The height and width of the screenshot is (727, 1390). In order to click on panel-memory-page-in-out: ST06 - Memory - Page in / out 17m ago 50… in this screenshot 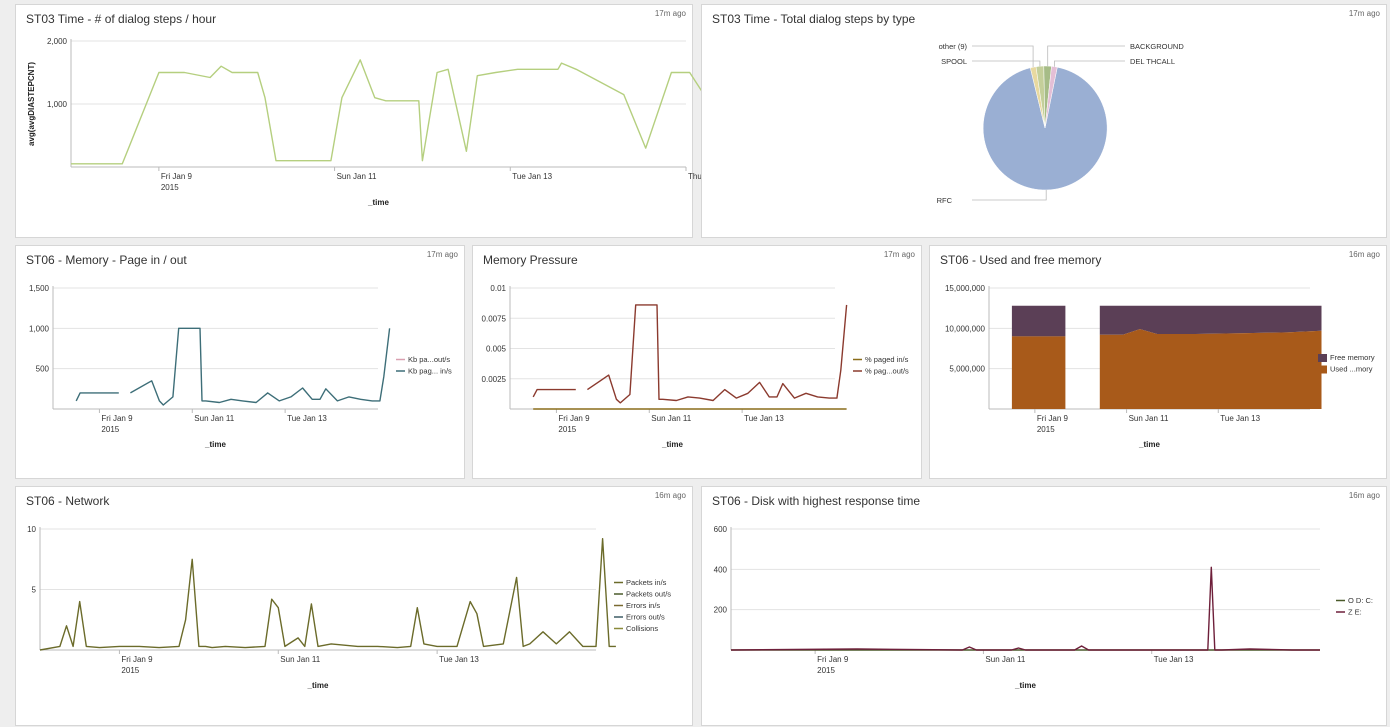, I will do `click(240, 362)`.